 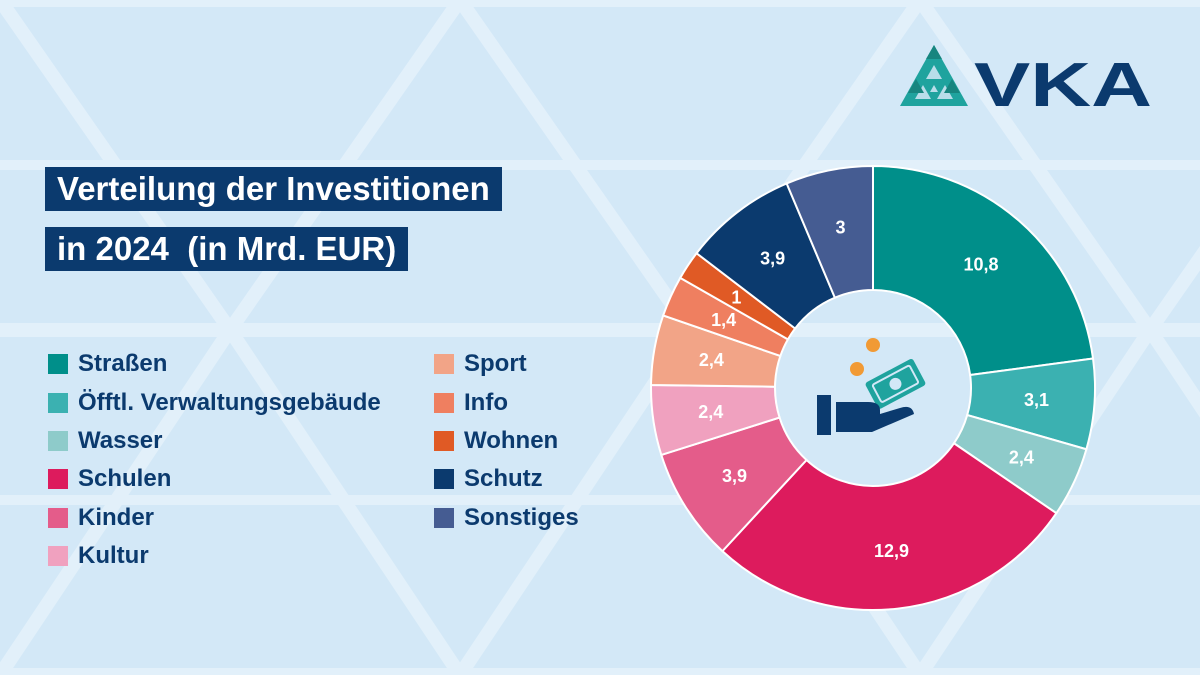 I want to click on legend-item: Sport, so click(x=506, y=364).